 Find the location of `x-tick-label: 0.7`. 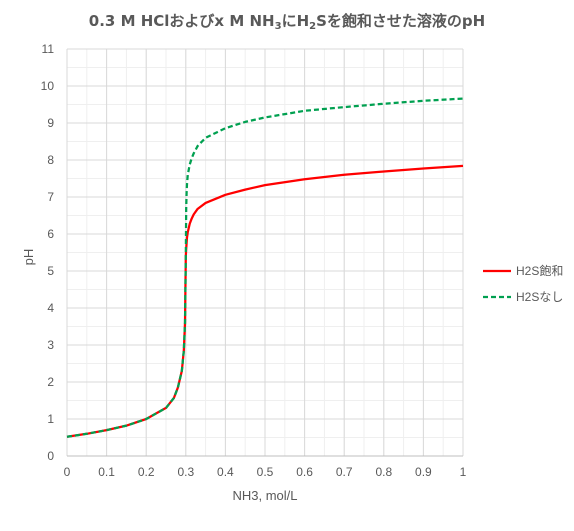

x-tick-label: 0.7 is located at coordinates (344, 472).